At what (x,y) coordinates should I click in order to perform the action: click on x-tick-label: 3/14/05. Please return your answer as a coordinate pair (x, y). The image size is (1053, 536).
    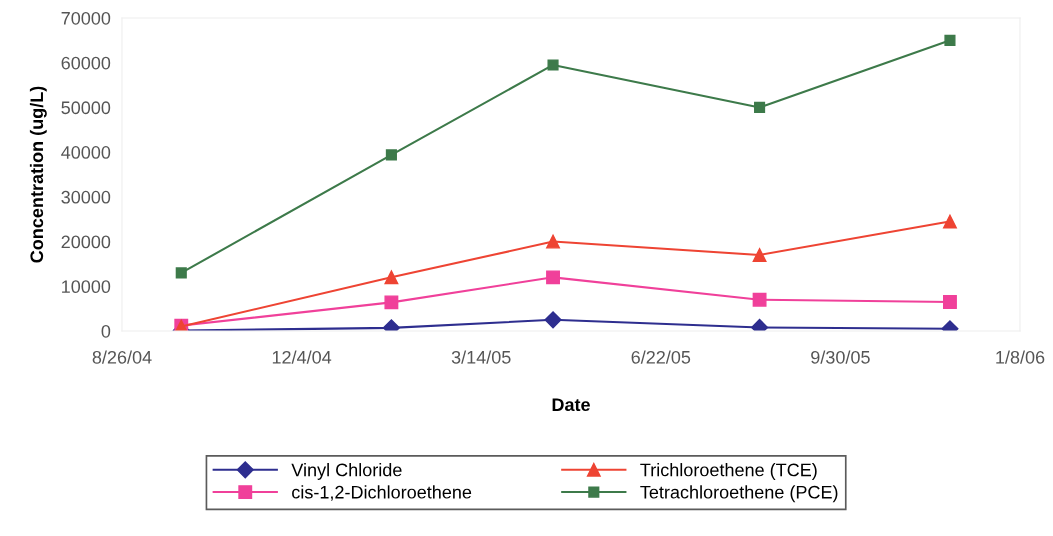
    Looking at the image, I should click on (481, 357).